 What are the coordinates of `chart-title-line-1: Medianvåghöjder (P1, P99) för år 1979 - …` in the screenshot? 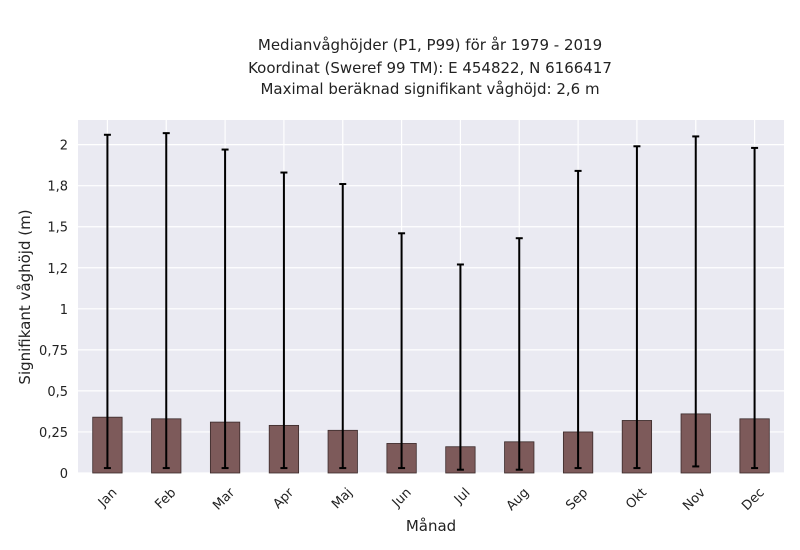 It's located at (430, 45).